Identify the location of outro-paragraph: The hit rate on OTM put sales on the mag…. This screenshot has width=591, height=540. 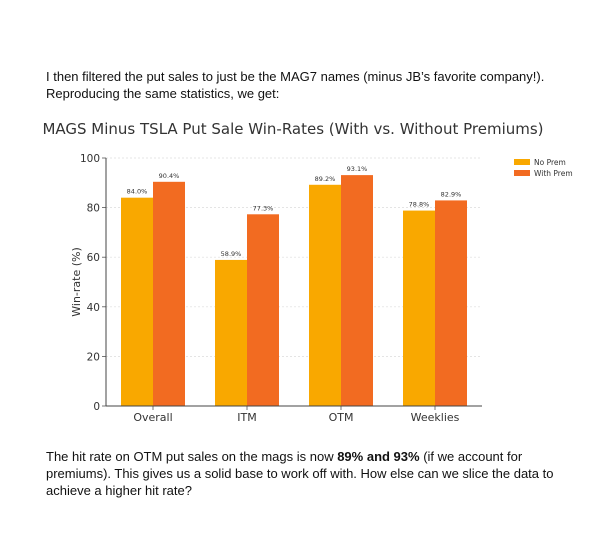
(306, 473).